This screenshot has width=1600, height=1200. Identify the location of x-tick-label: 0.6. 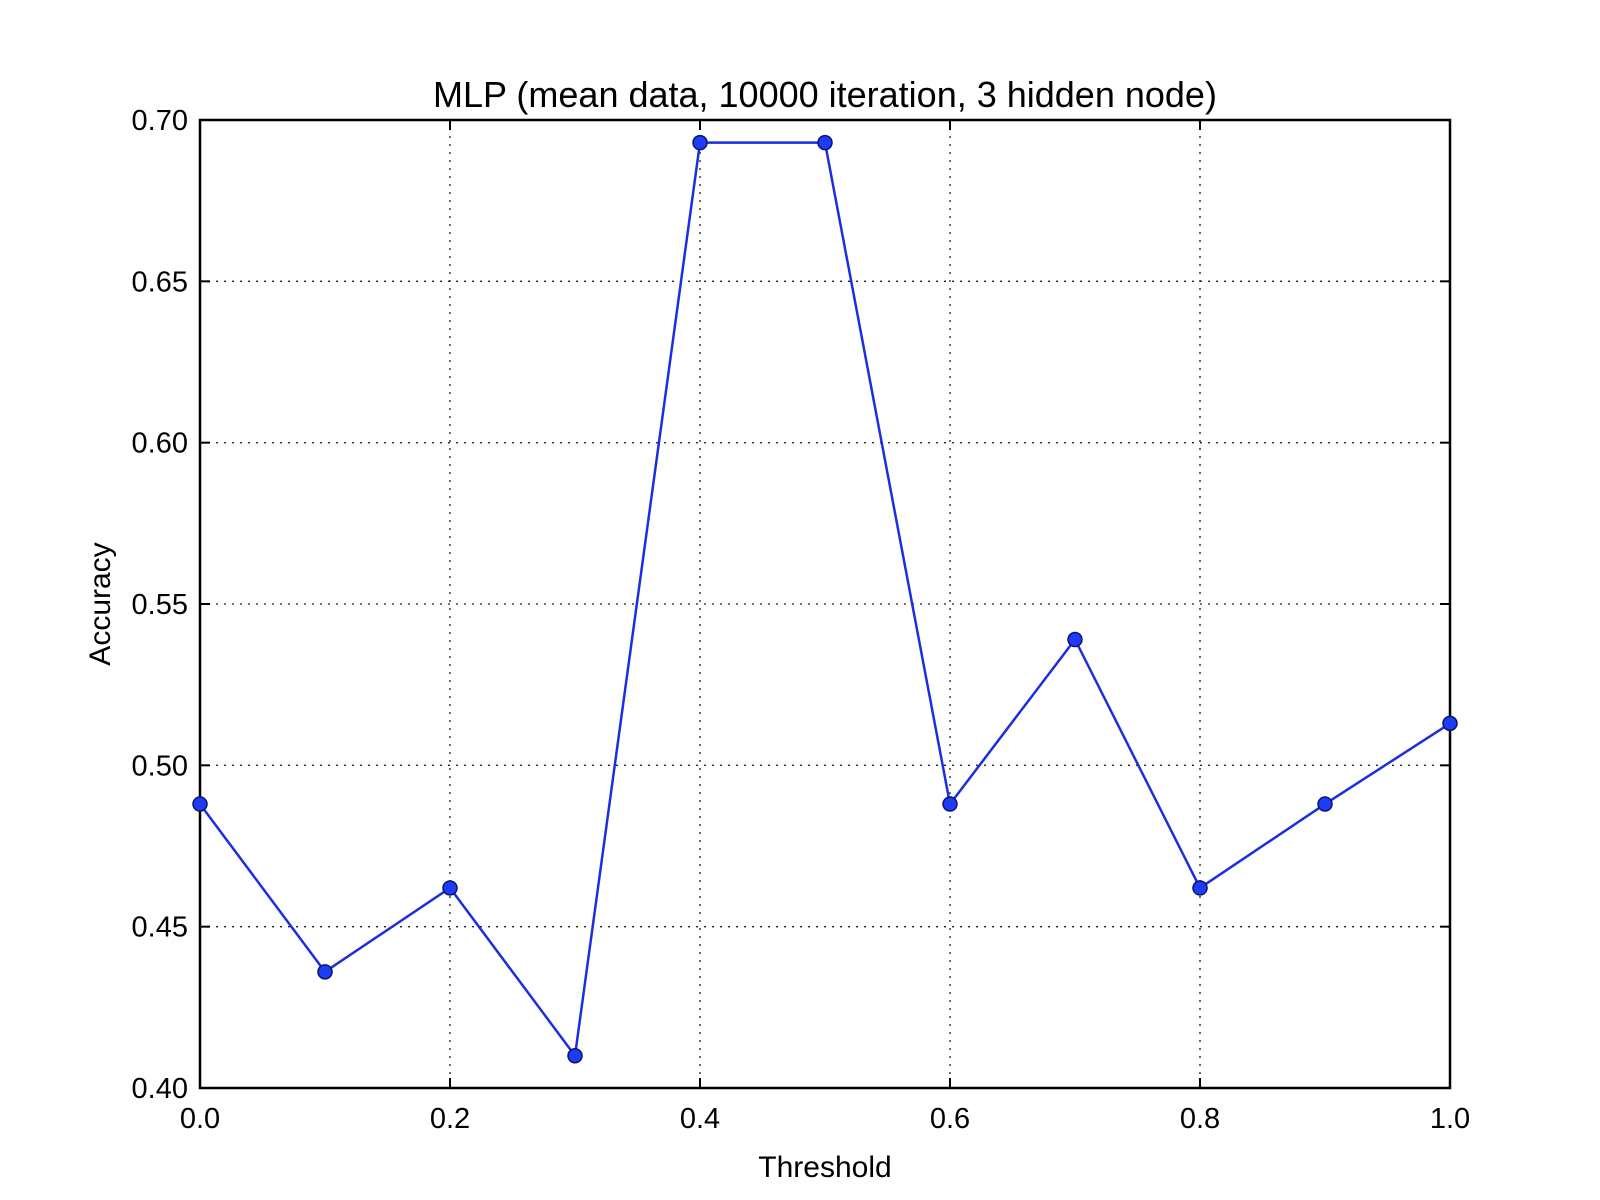
(950, 1119).